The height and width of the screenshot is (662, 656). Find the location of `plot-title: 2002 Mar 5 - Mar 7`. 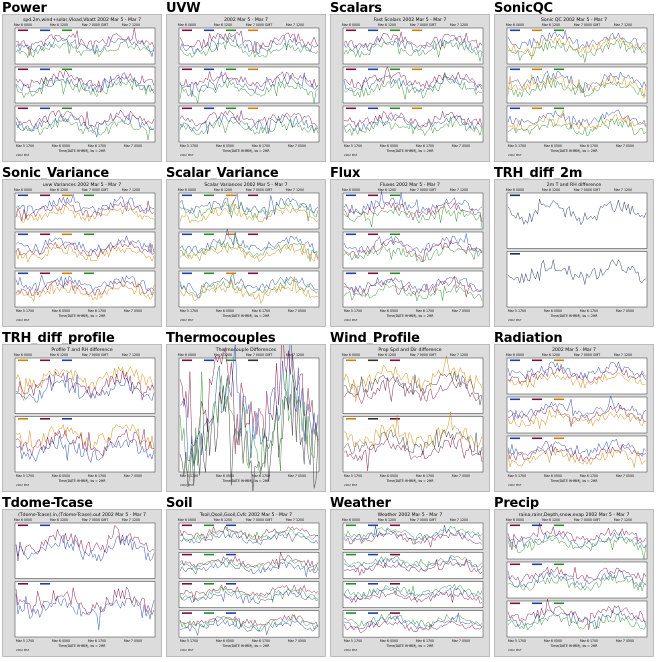

plot-title: 2002 Mar 5 - Mar 7 is located at coordinates (246, 20).